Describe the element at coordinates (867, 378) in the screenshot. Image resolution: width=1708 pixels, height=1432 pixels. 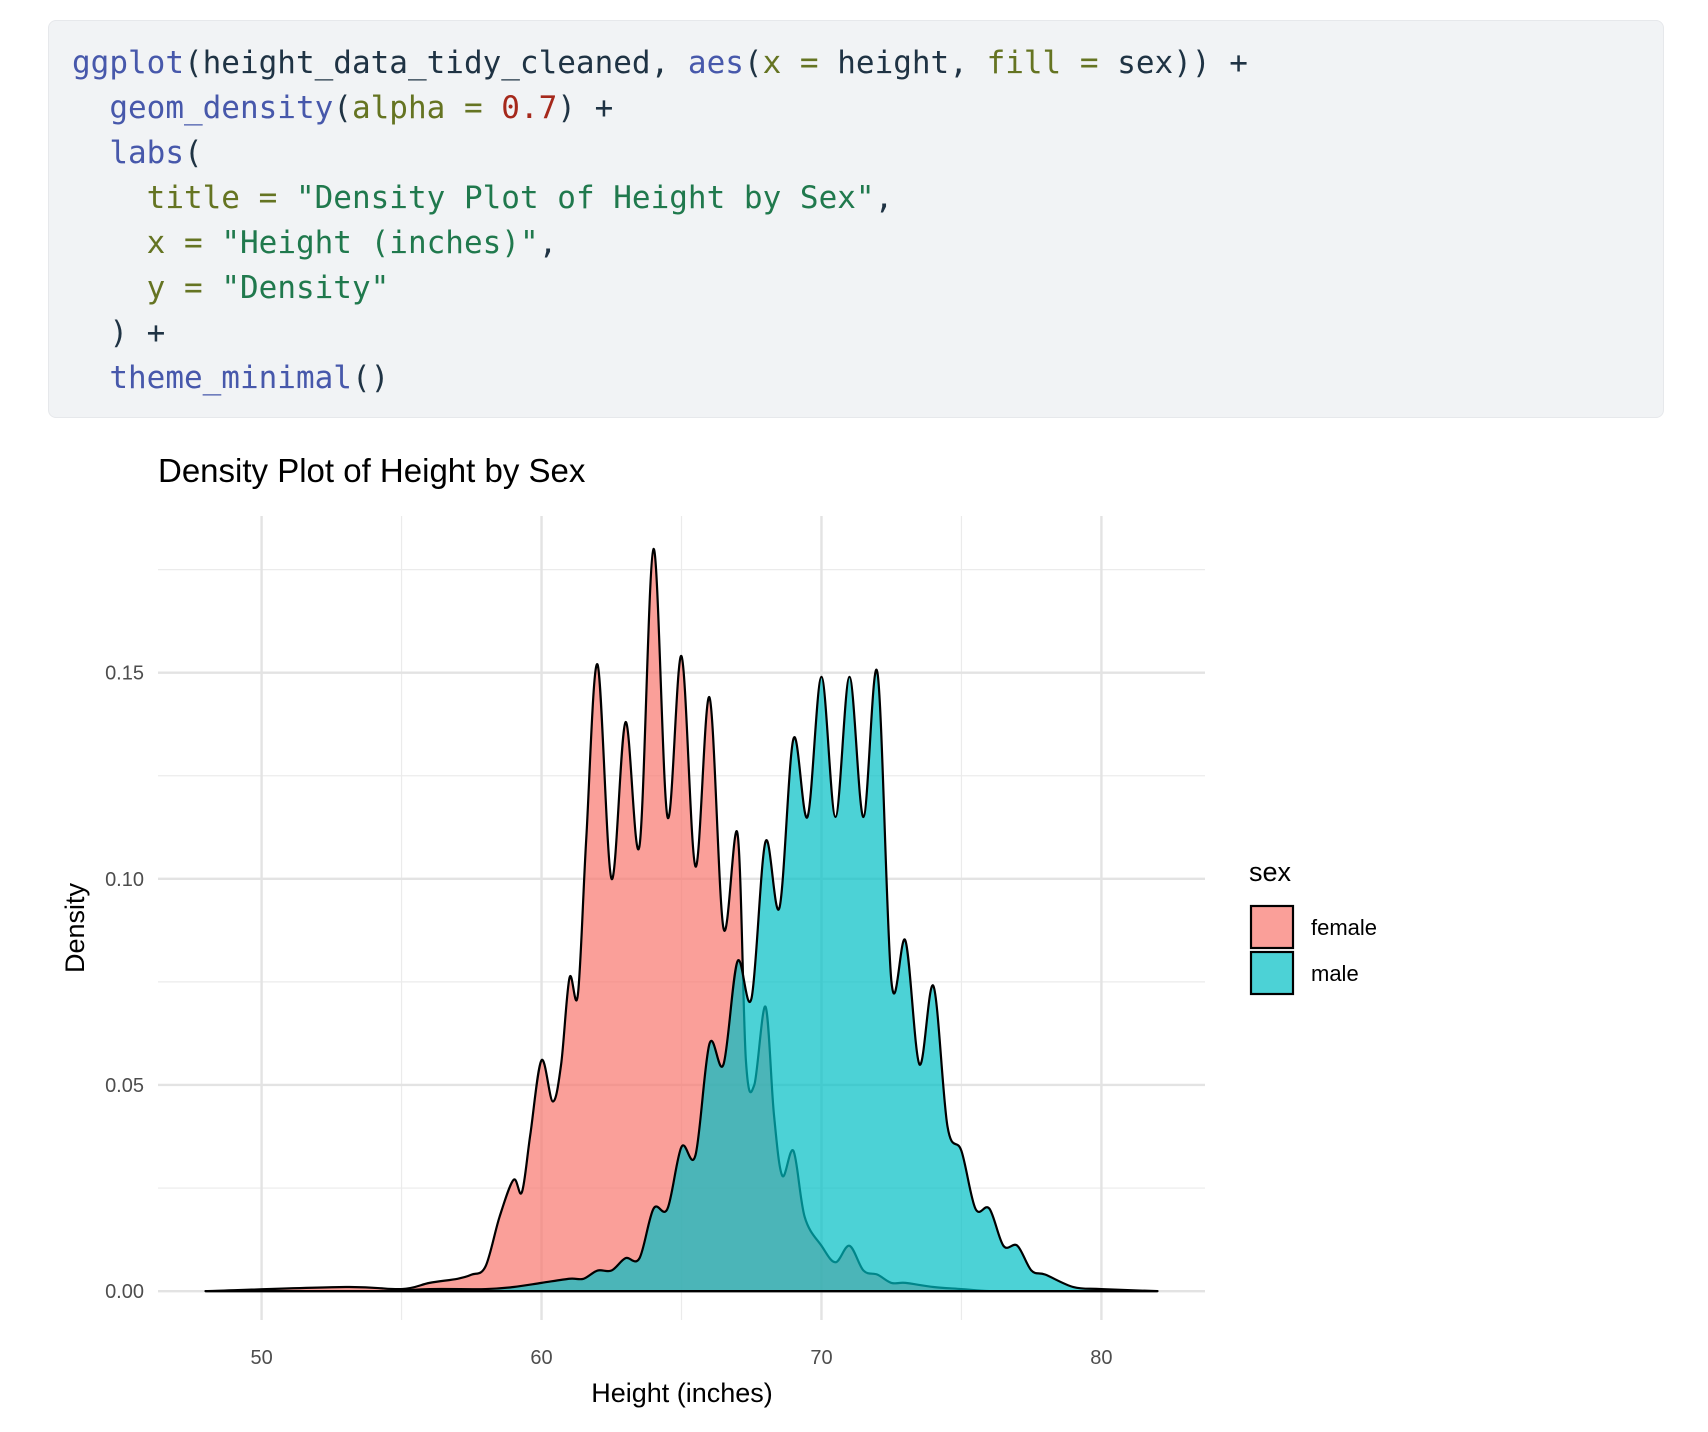
I see `code-line: theme_minimal()` at that location.